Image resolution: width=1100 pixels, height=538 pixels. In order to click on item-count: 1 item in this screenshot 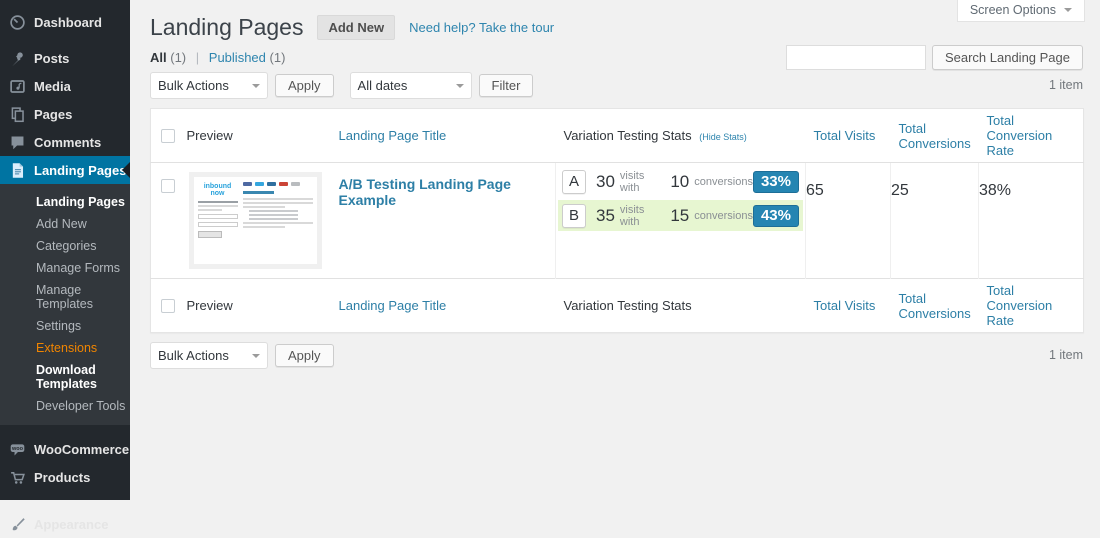, I will do `click(1066, 85)`.